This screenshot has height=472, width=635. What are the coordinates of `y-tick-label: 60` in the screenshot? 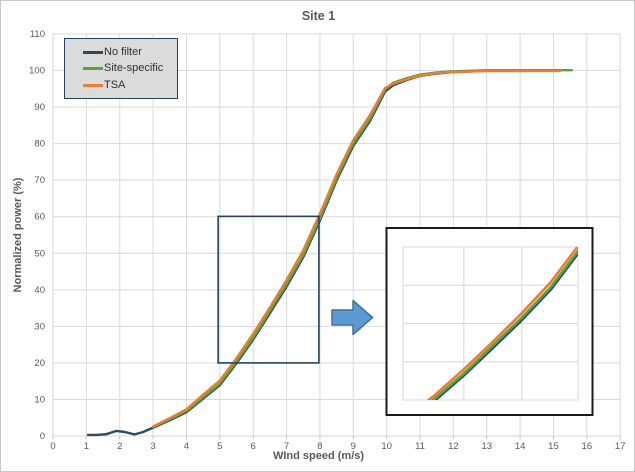 It's located at (39, 217).